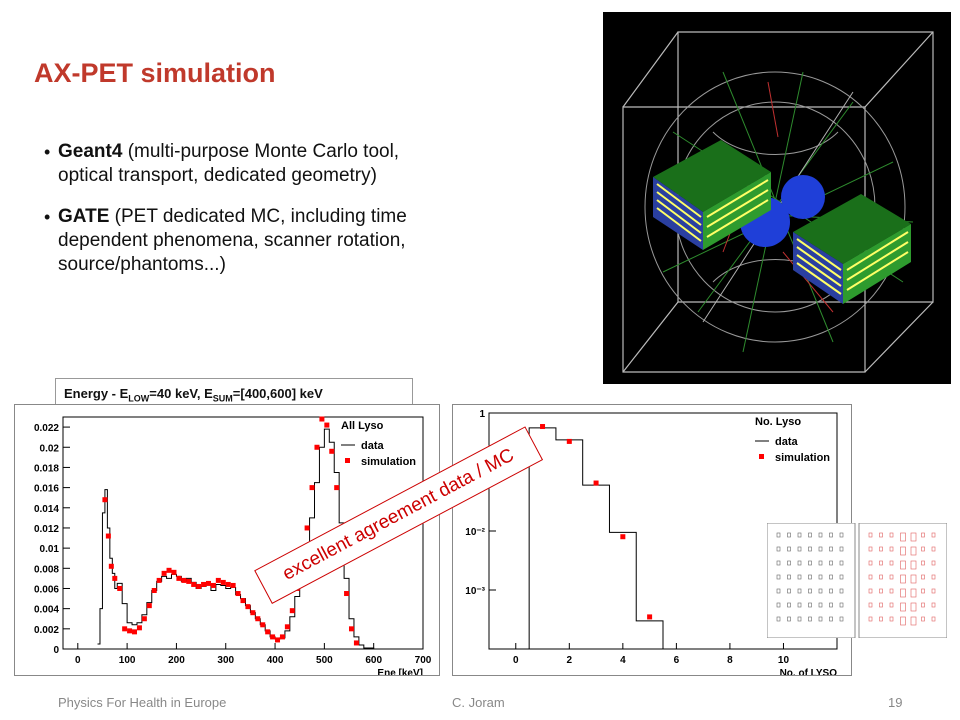 The height and width of the screenshot is (720, 960). What do you see at coordinates (90, 151) in the screenshot?
I see `bullet-head: Geant4` at bounding box center [90, 151].